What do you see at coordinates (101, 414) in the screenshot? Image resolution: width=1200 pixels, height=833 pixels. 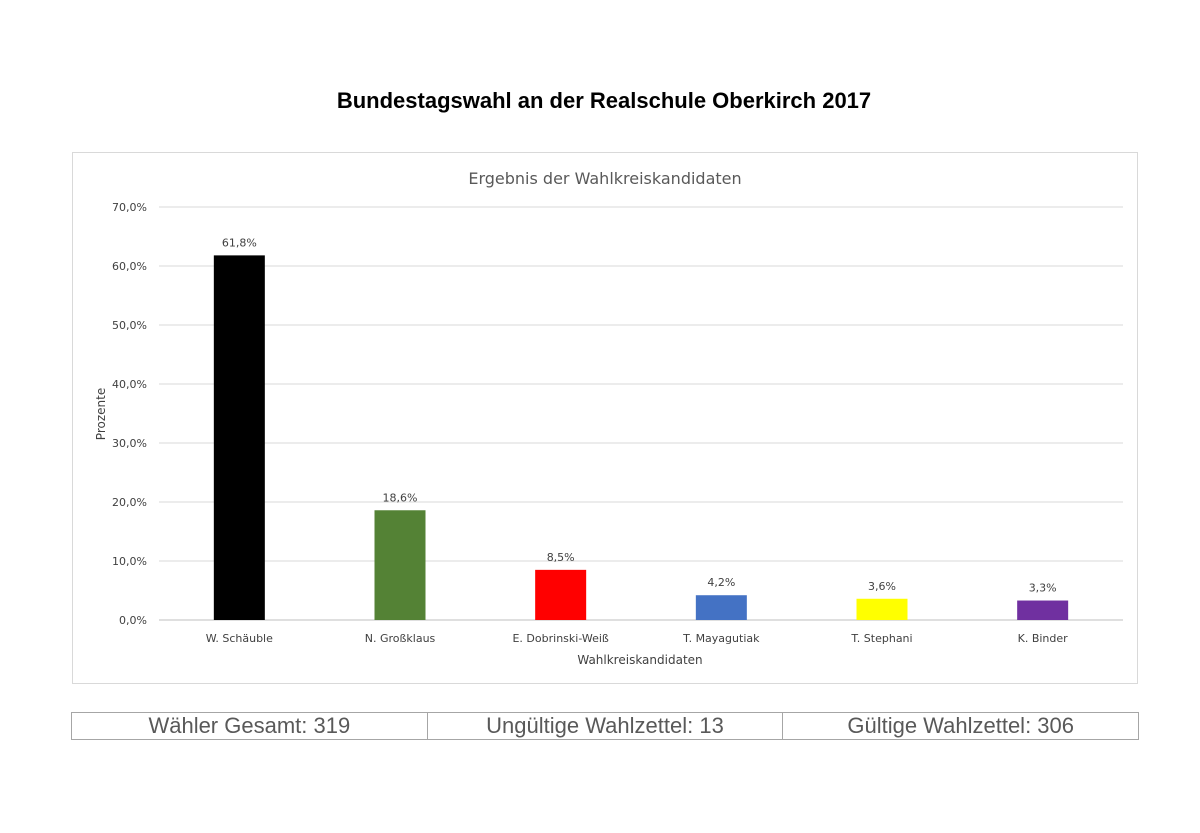 I see `y-axis-title: Prozente` at bounding box center [101, 414].